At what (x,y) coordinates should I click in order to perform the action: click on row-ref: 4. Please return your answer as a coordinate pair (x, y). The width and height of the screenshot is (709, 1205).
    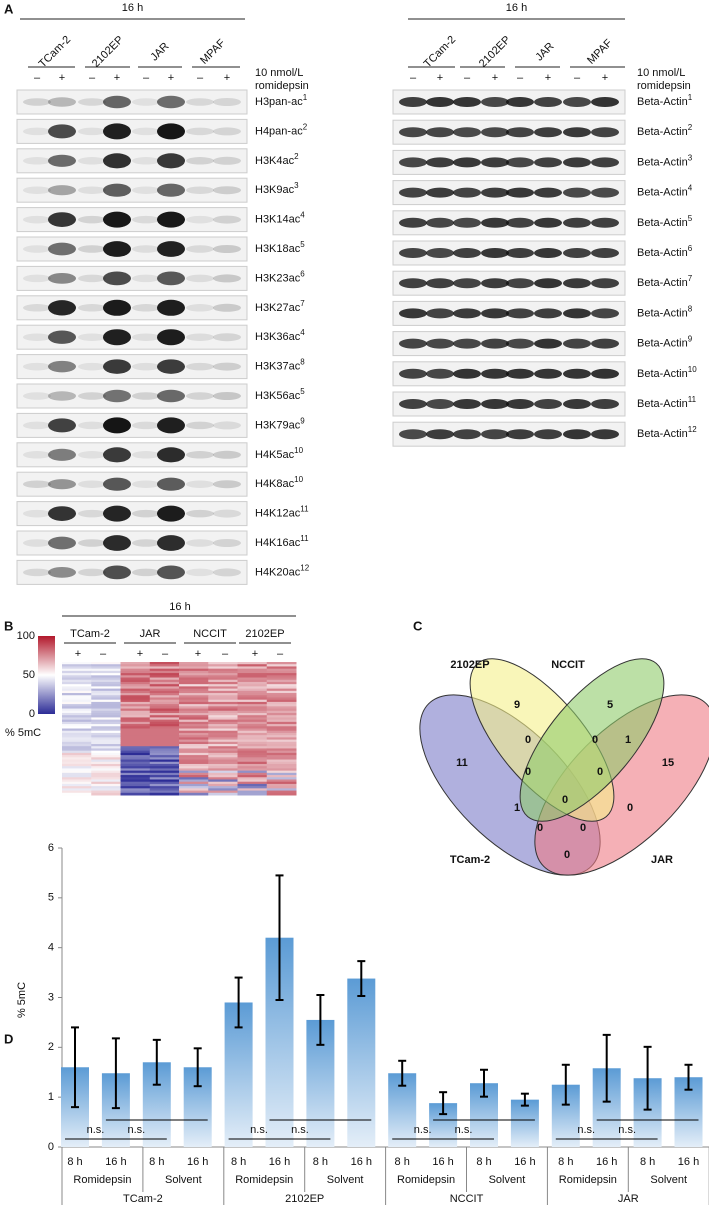
    Looking at the image, I should click on (690, 188).